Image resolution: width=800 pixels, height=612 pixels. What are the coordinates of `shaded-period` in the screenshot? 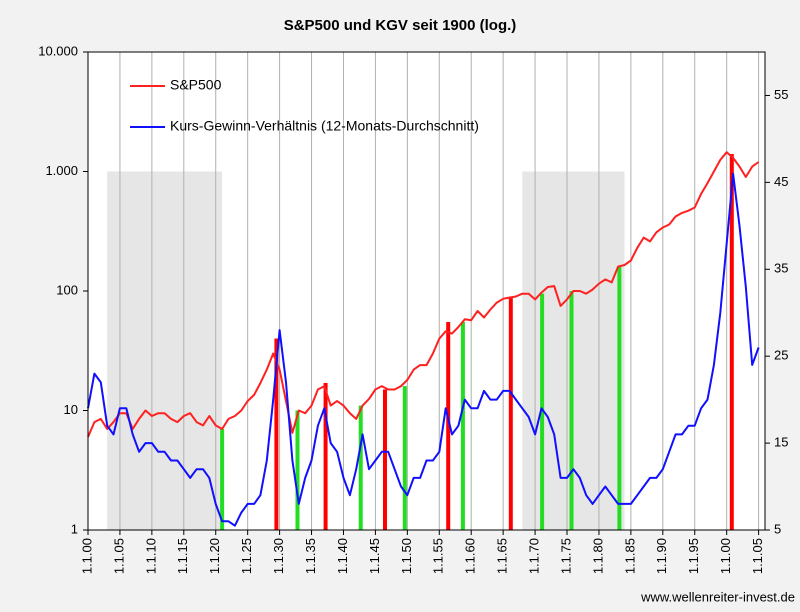 It's located at (165, 350).